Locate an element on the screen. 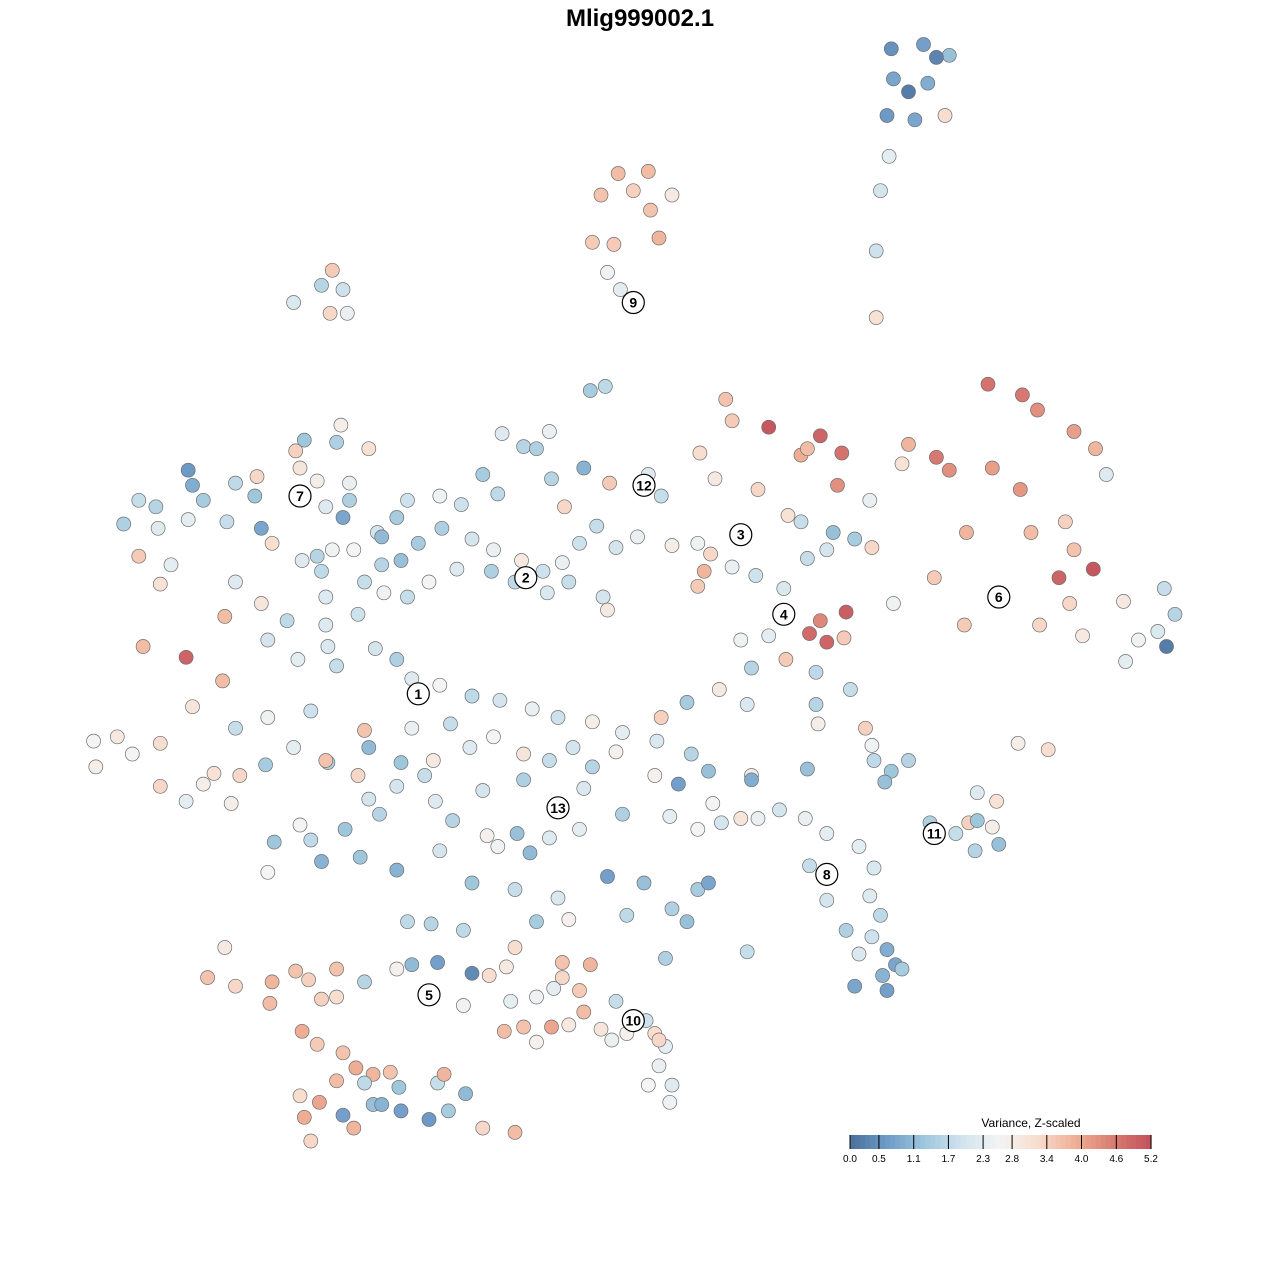 The width and height of the screenshot is (1280, 1280). cluster-number: 8 is located at coordinates (827, 874).